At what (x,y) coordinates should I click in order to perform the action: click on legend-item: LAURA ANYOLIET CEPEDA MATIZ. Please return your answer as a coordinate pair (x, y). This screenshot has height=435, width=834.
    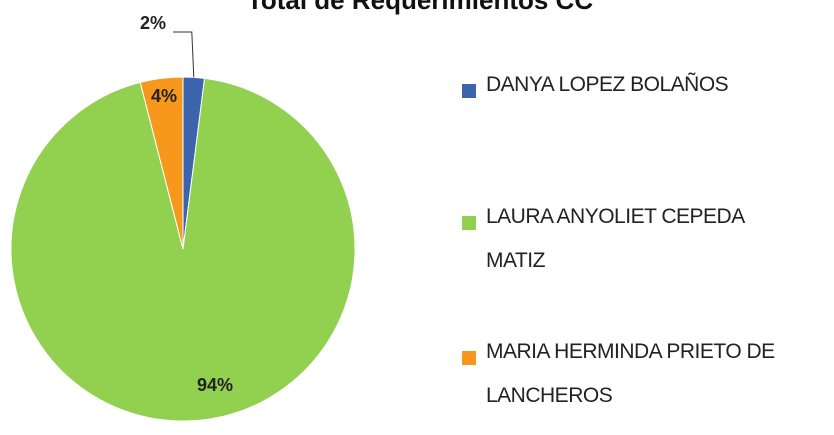
    Looking at the image, I should click on (633, 244).